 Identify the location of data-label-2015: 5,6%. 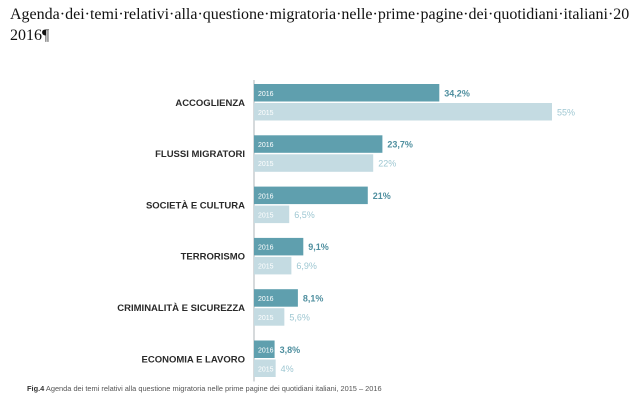
(299, 317).